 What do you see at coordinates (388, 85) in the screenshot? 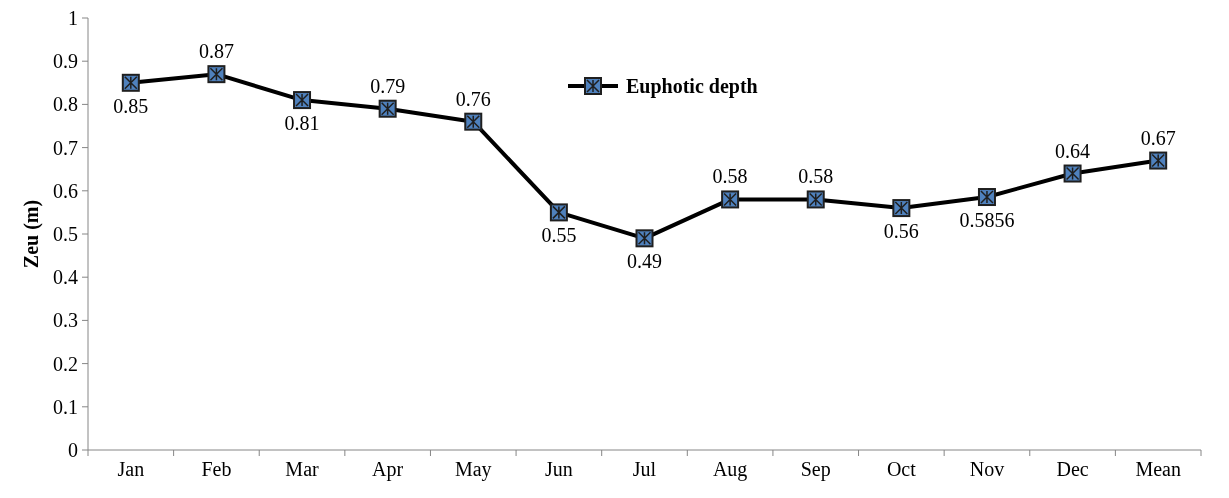
I see `data-label: 0.79` at bounding box center [388, 85].